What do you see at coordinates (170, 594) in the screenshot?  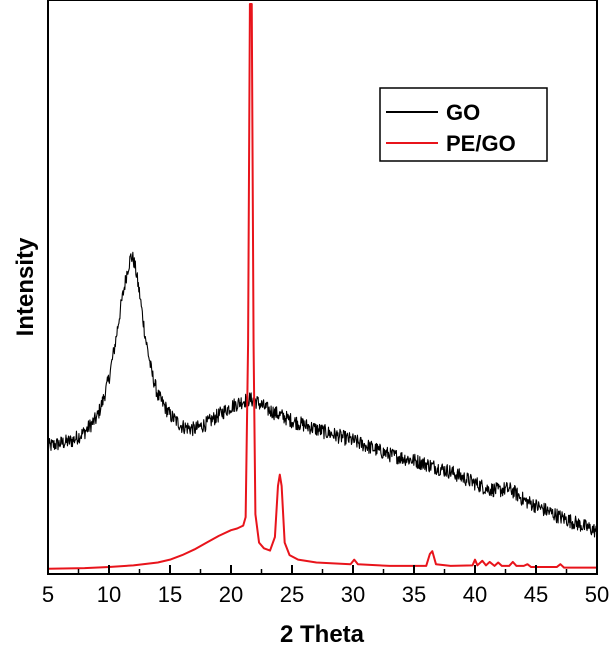 I see `x-tick-label: 15` at bounding box center [170, 594].